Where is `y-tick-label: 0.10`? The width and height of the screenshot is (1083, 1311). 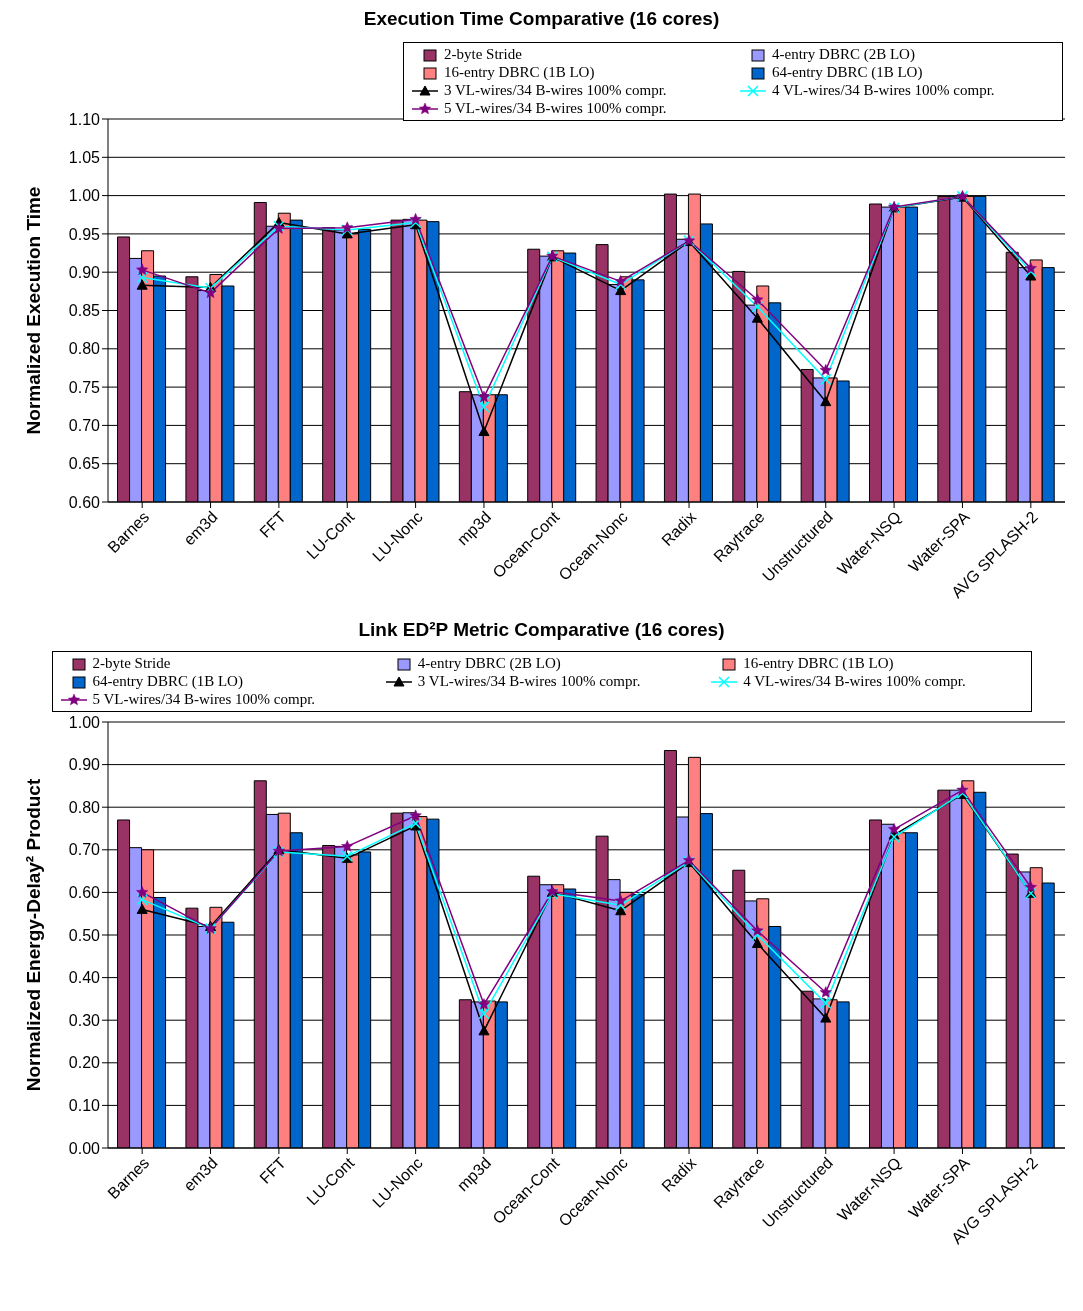 y-tick-label: 0.10 is located at coordinates (84, 1106).